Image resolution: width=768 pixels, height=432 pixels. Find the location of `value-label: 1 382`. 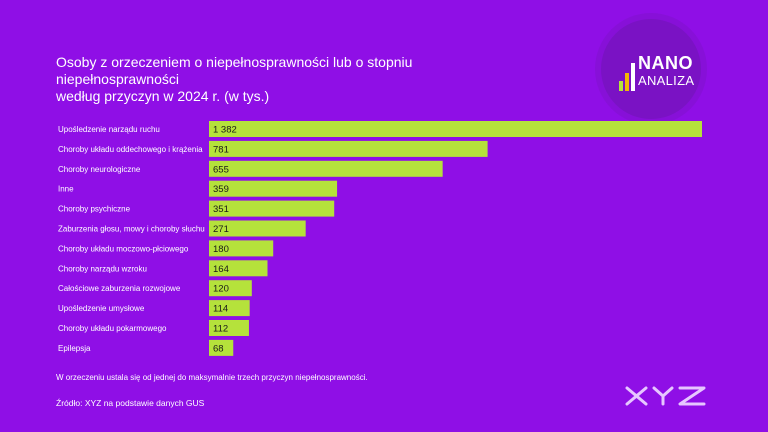

value-label: 1 382 is located at coordinates (225, 130).